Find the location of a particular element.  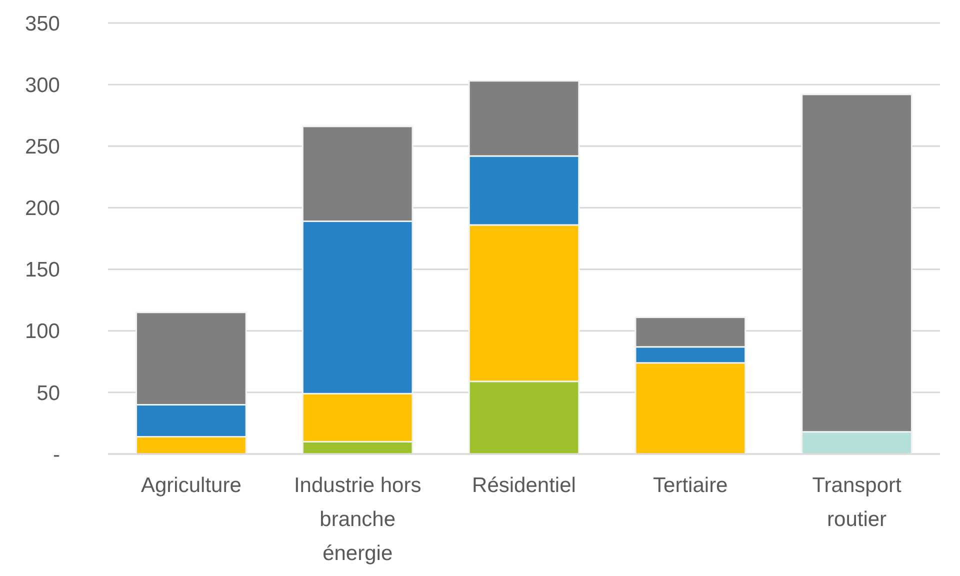

y-tick-label: 100 is located at coordinates (42, 332).